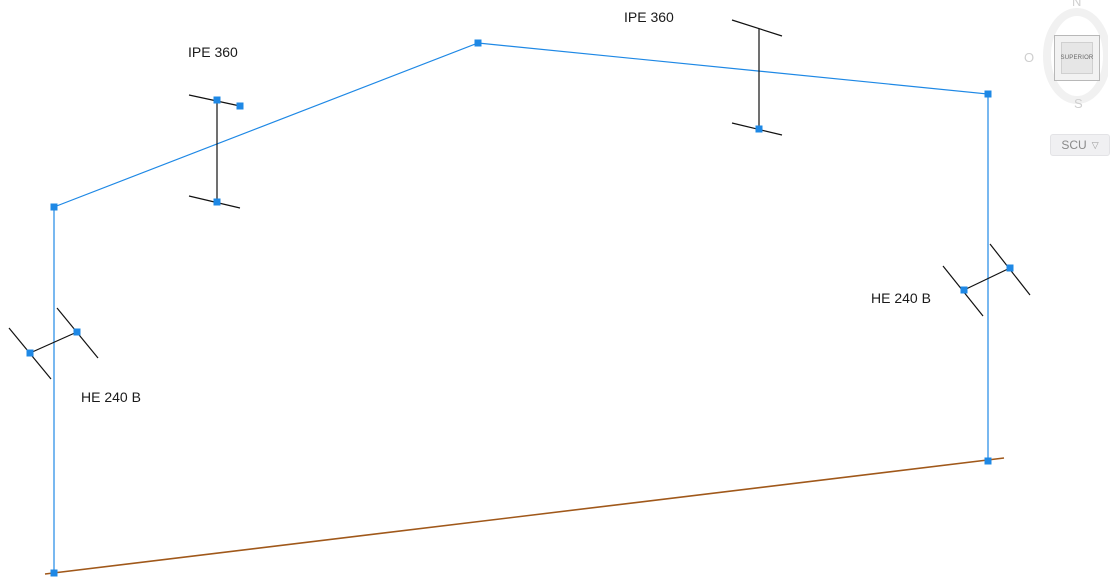 Image resolution: width=1115 pixels, height=579 pixels. Describe the element at coordinates (54, 573) in the screenshot. I see `grip-frame-bottom-left` at that location.